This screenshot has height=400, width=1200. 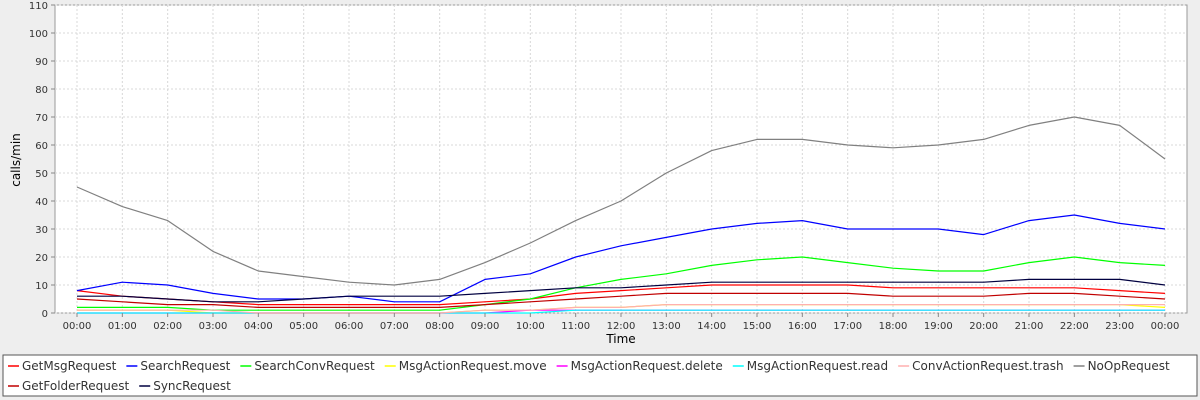 I want to click on x-tick-label: 19:00, so click(x=938, y=326).